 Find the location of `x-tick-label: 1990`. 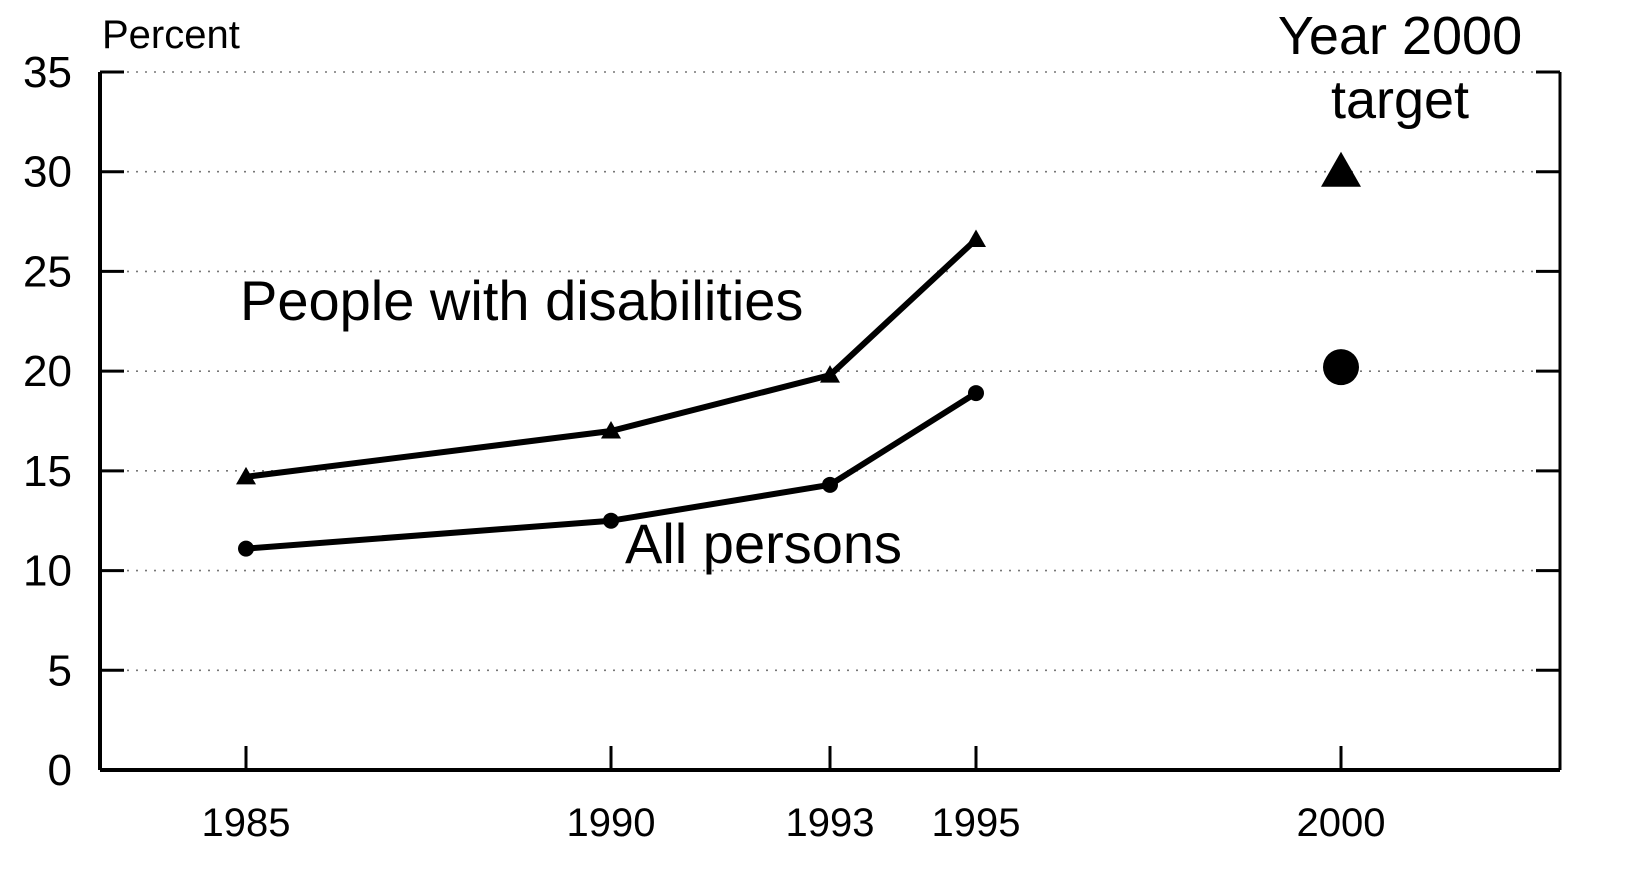

x-tick-label: 1990 is located at coordinates (611, 823).